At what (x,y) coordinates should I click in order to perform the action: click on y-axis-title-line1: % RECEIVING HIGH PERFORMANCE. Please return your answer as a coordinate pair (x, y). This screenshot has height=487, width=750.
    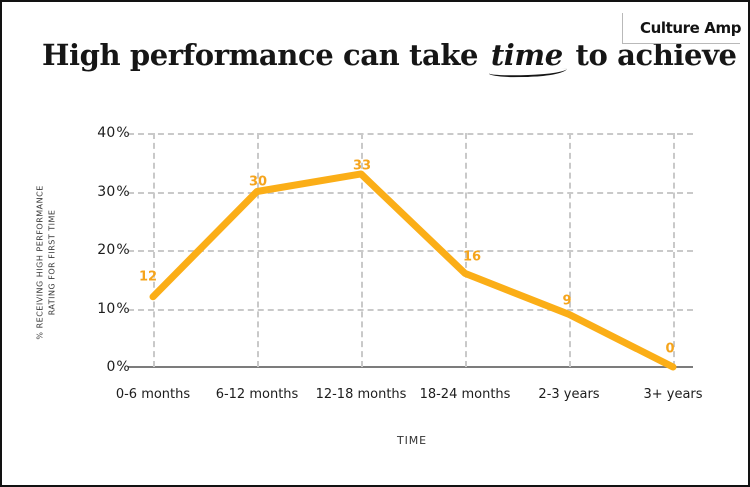
    Looking at the image, I should click on (40, 262).